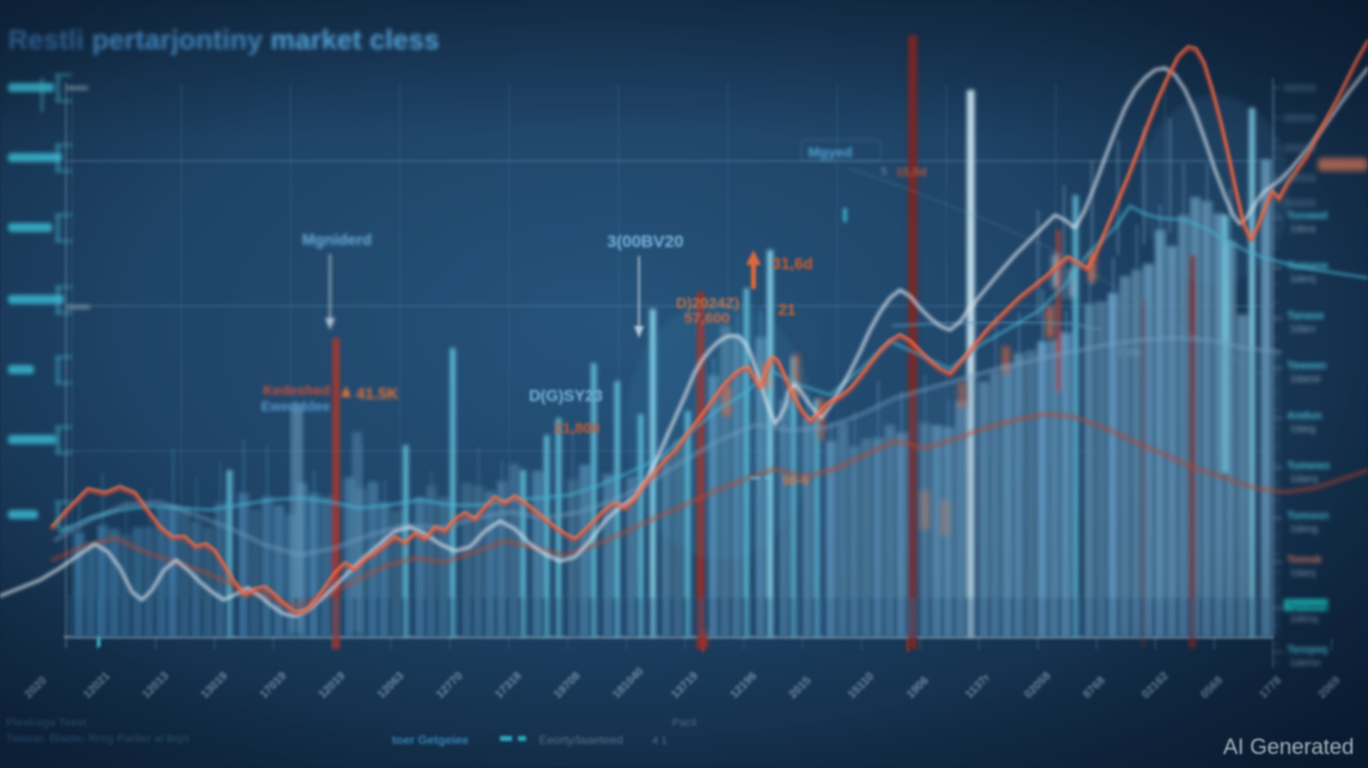 The height and width of the screenshot is (768, 1368). What do you see at coordinates (1288, 746) in the screenshot?
I see `svg-text: AI Generated` at bounding box center [1288, 746].